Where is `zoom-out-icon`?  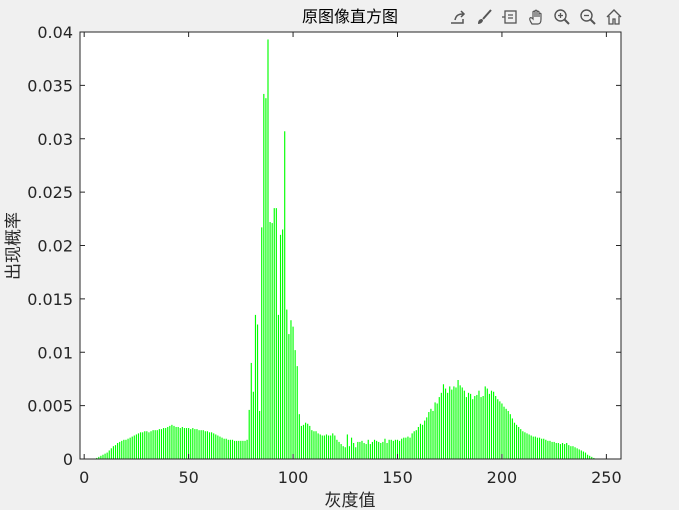
zoom-out-icon is located at coordinates (588, 17).